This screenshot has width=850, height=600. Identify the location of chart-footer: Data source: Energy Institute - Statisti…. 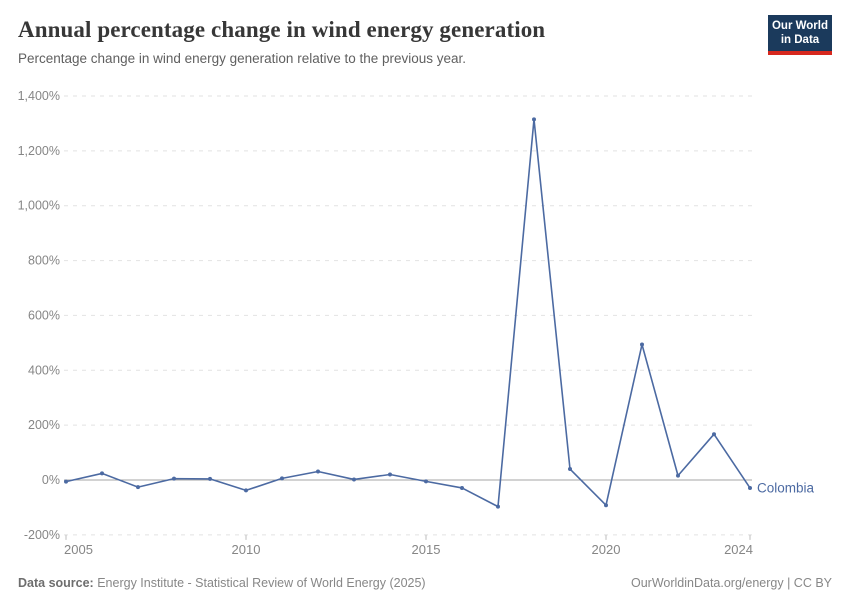
(425, 583).